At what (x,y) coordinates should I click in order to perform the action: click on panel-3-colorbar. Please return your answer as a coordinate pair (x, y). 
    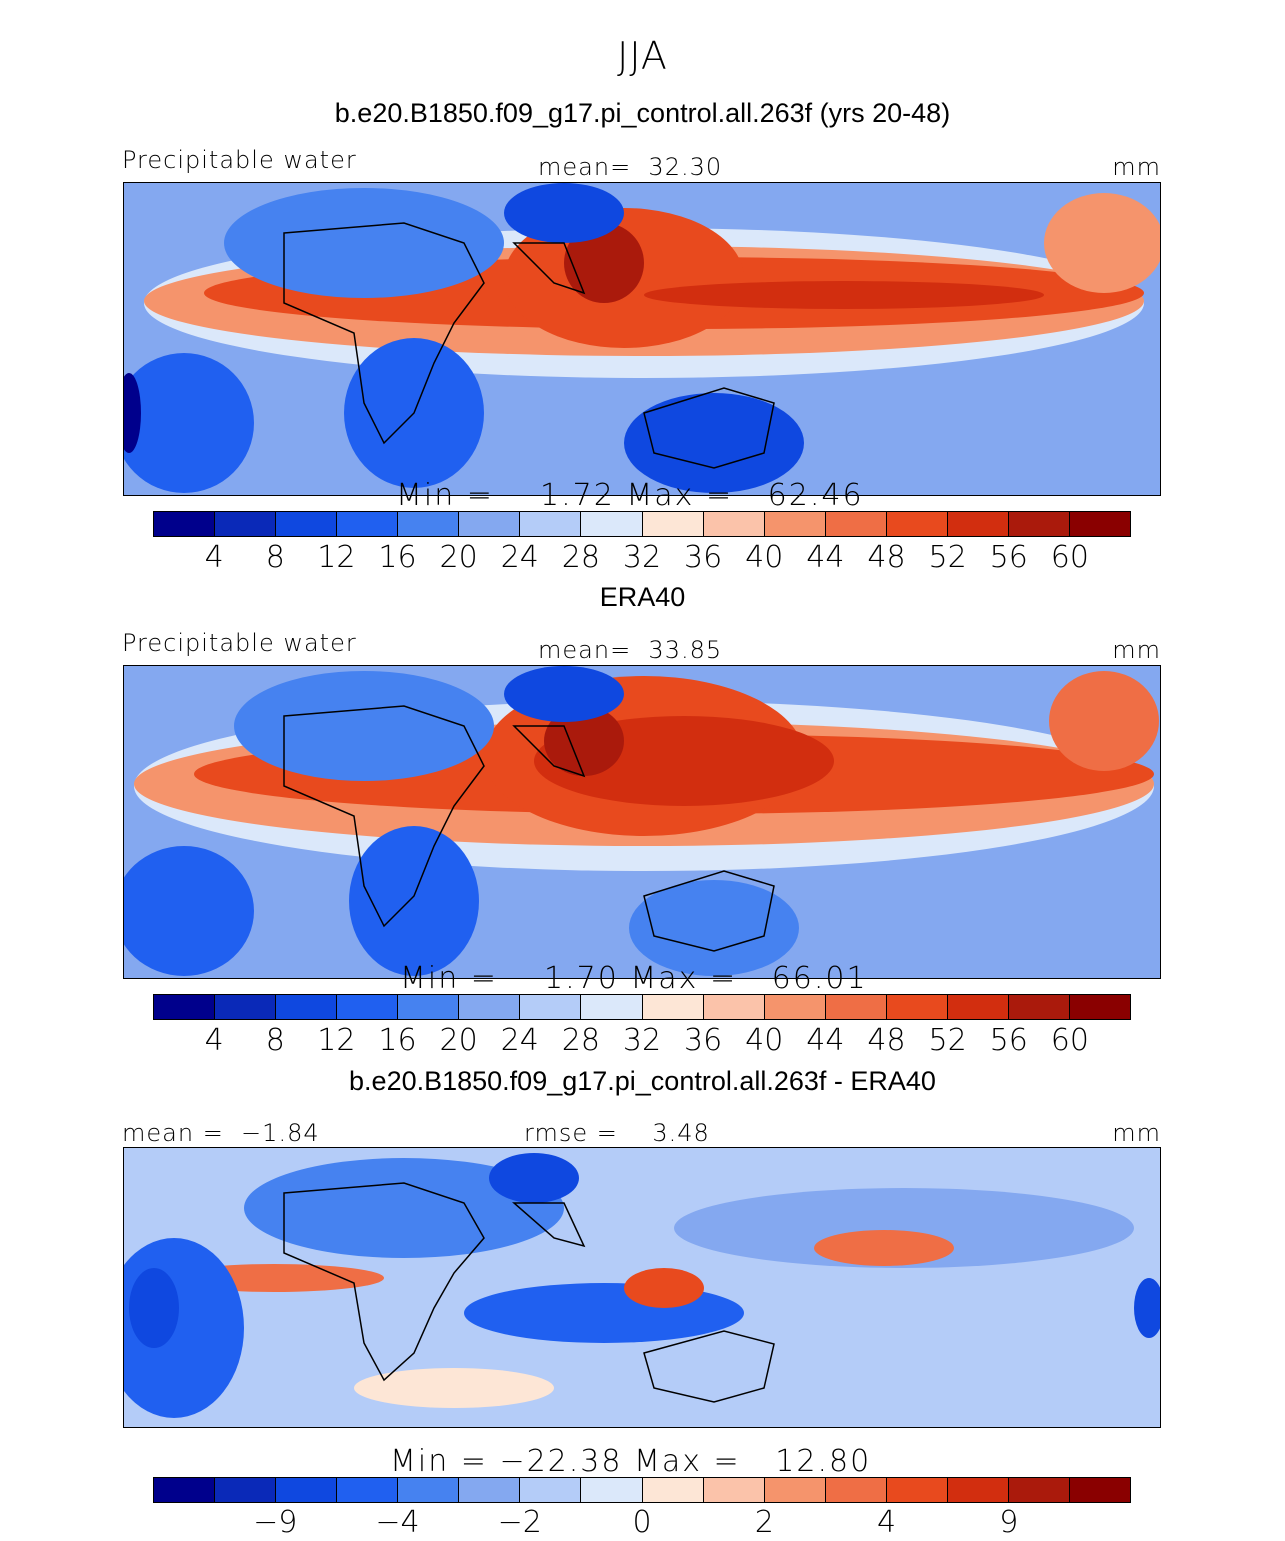
    Looking at the image, I should click on (642, 1490).